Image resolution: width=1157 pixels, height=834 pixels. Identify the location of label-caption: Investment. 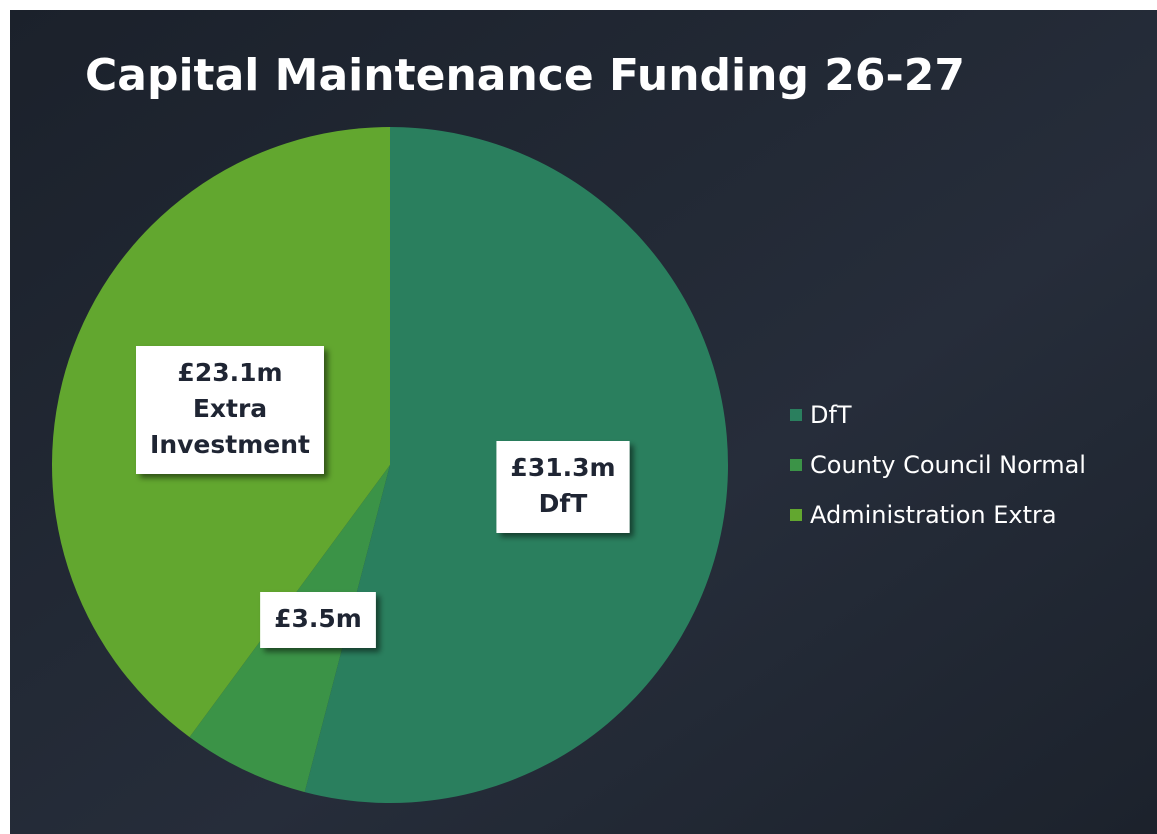
(230, 444).